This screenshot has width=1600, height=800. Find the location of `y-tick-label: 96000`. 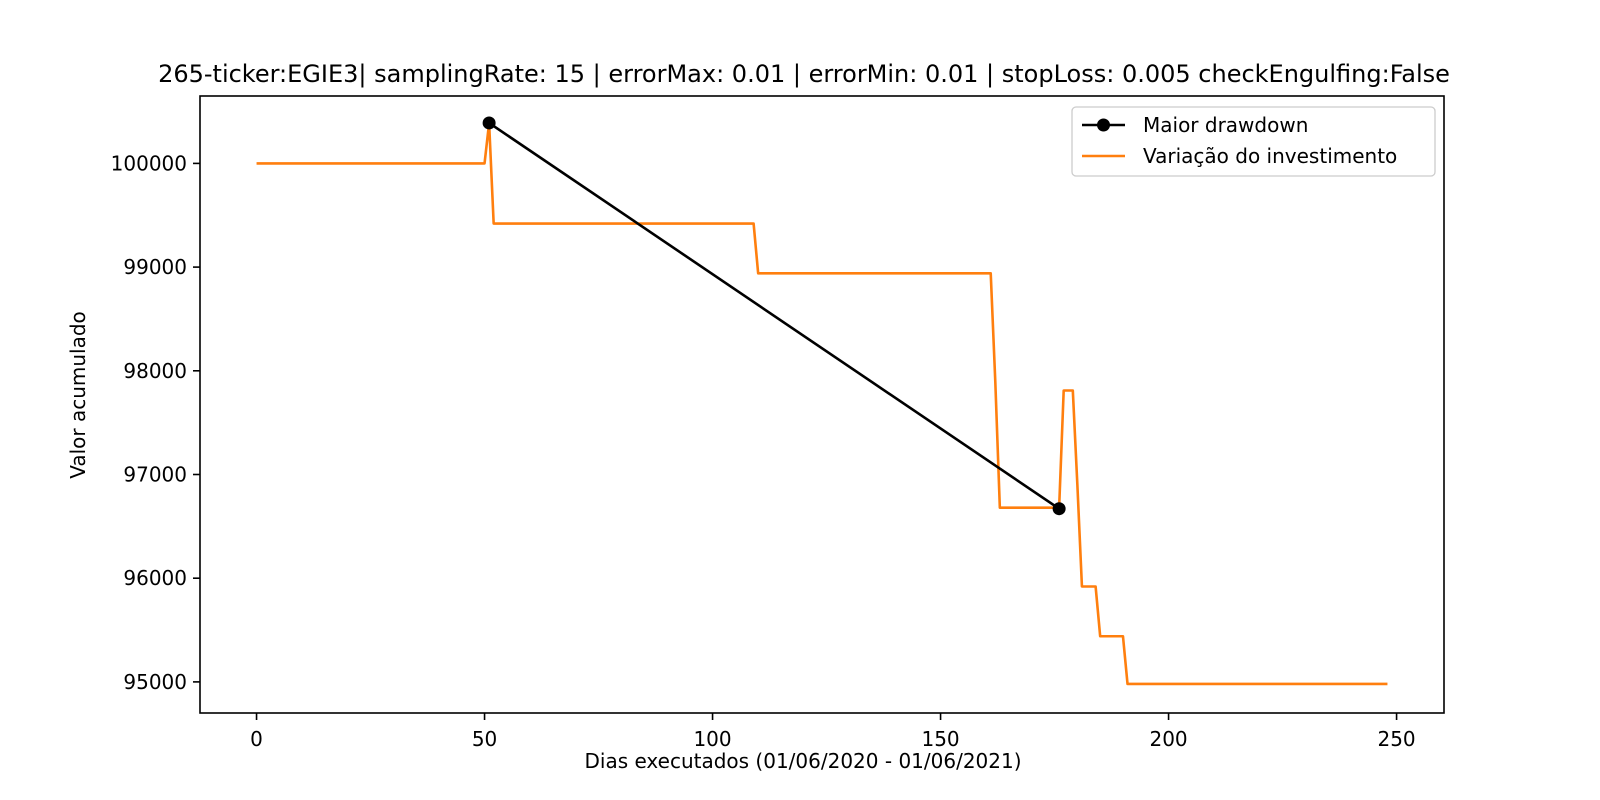

y-tick-label: 96000 is located at coordinates (155, 578).